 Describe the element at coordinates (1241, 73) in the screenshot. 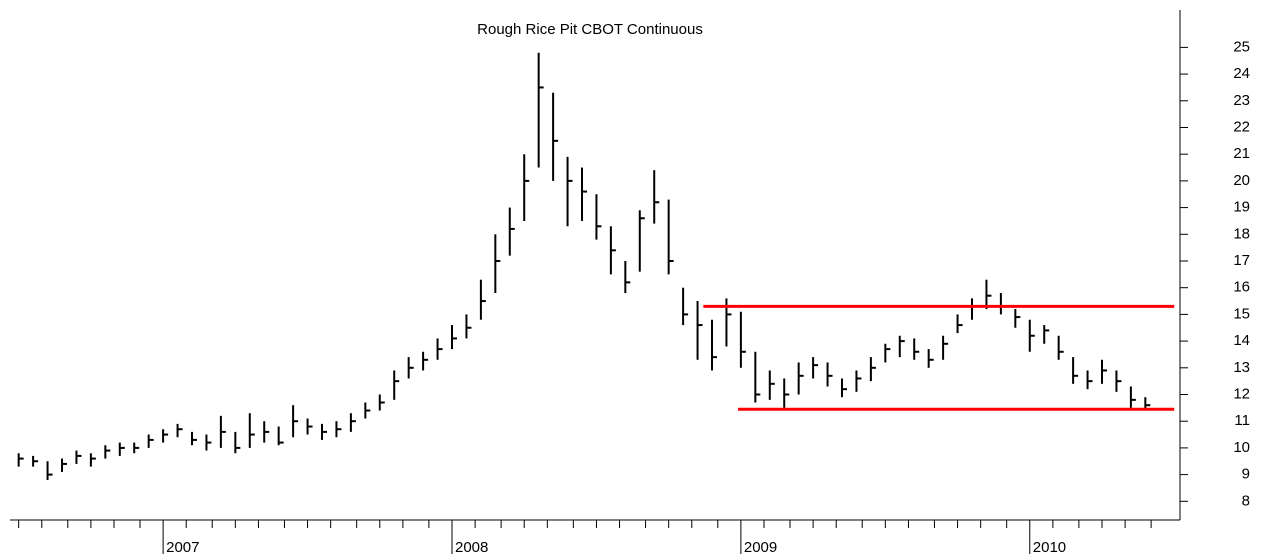

I see `y-tick-label: 24` at that location.